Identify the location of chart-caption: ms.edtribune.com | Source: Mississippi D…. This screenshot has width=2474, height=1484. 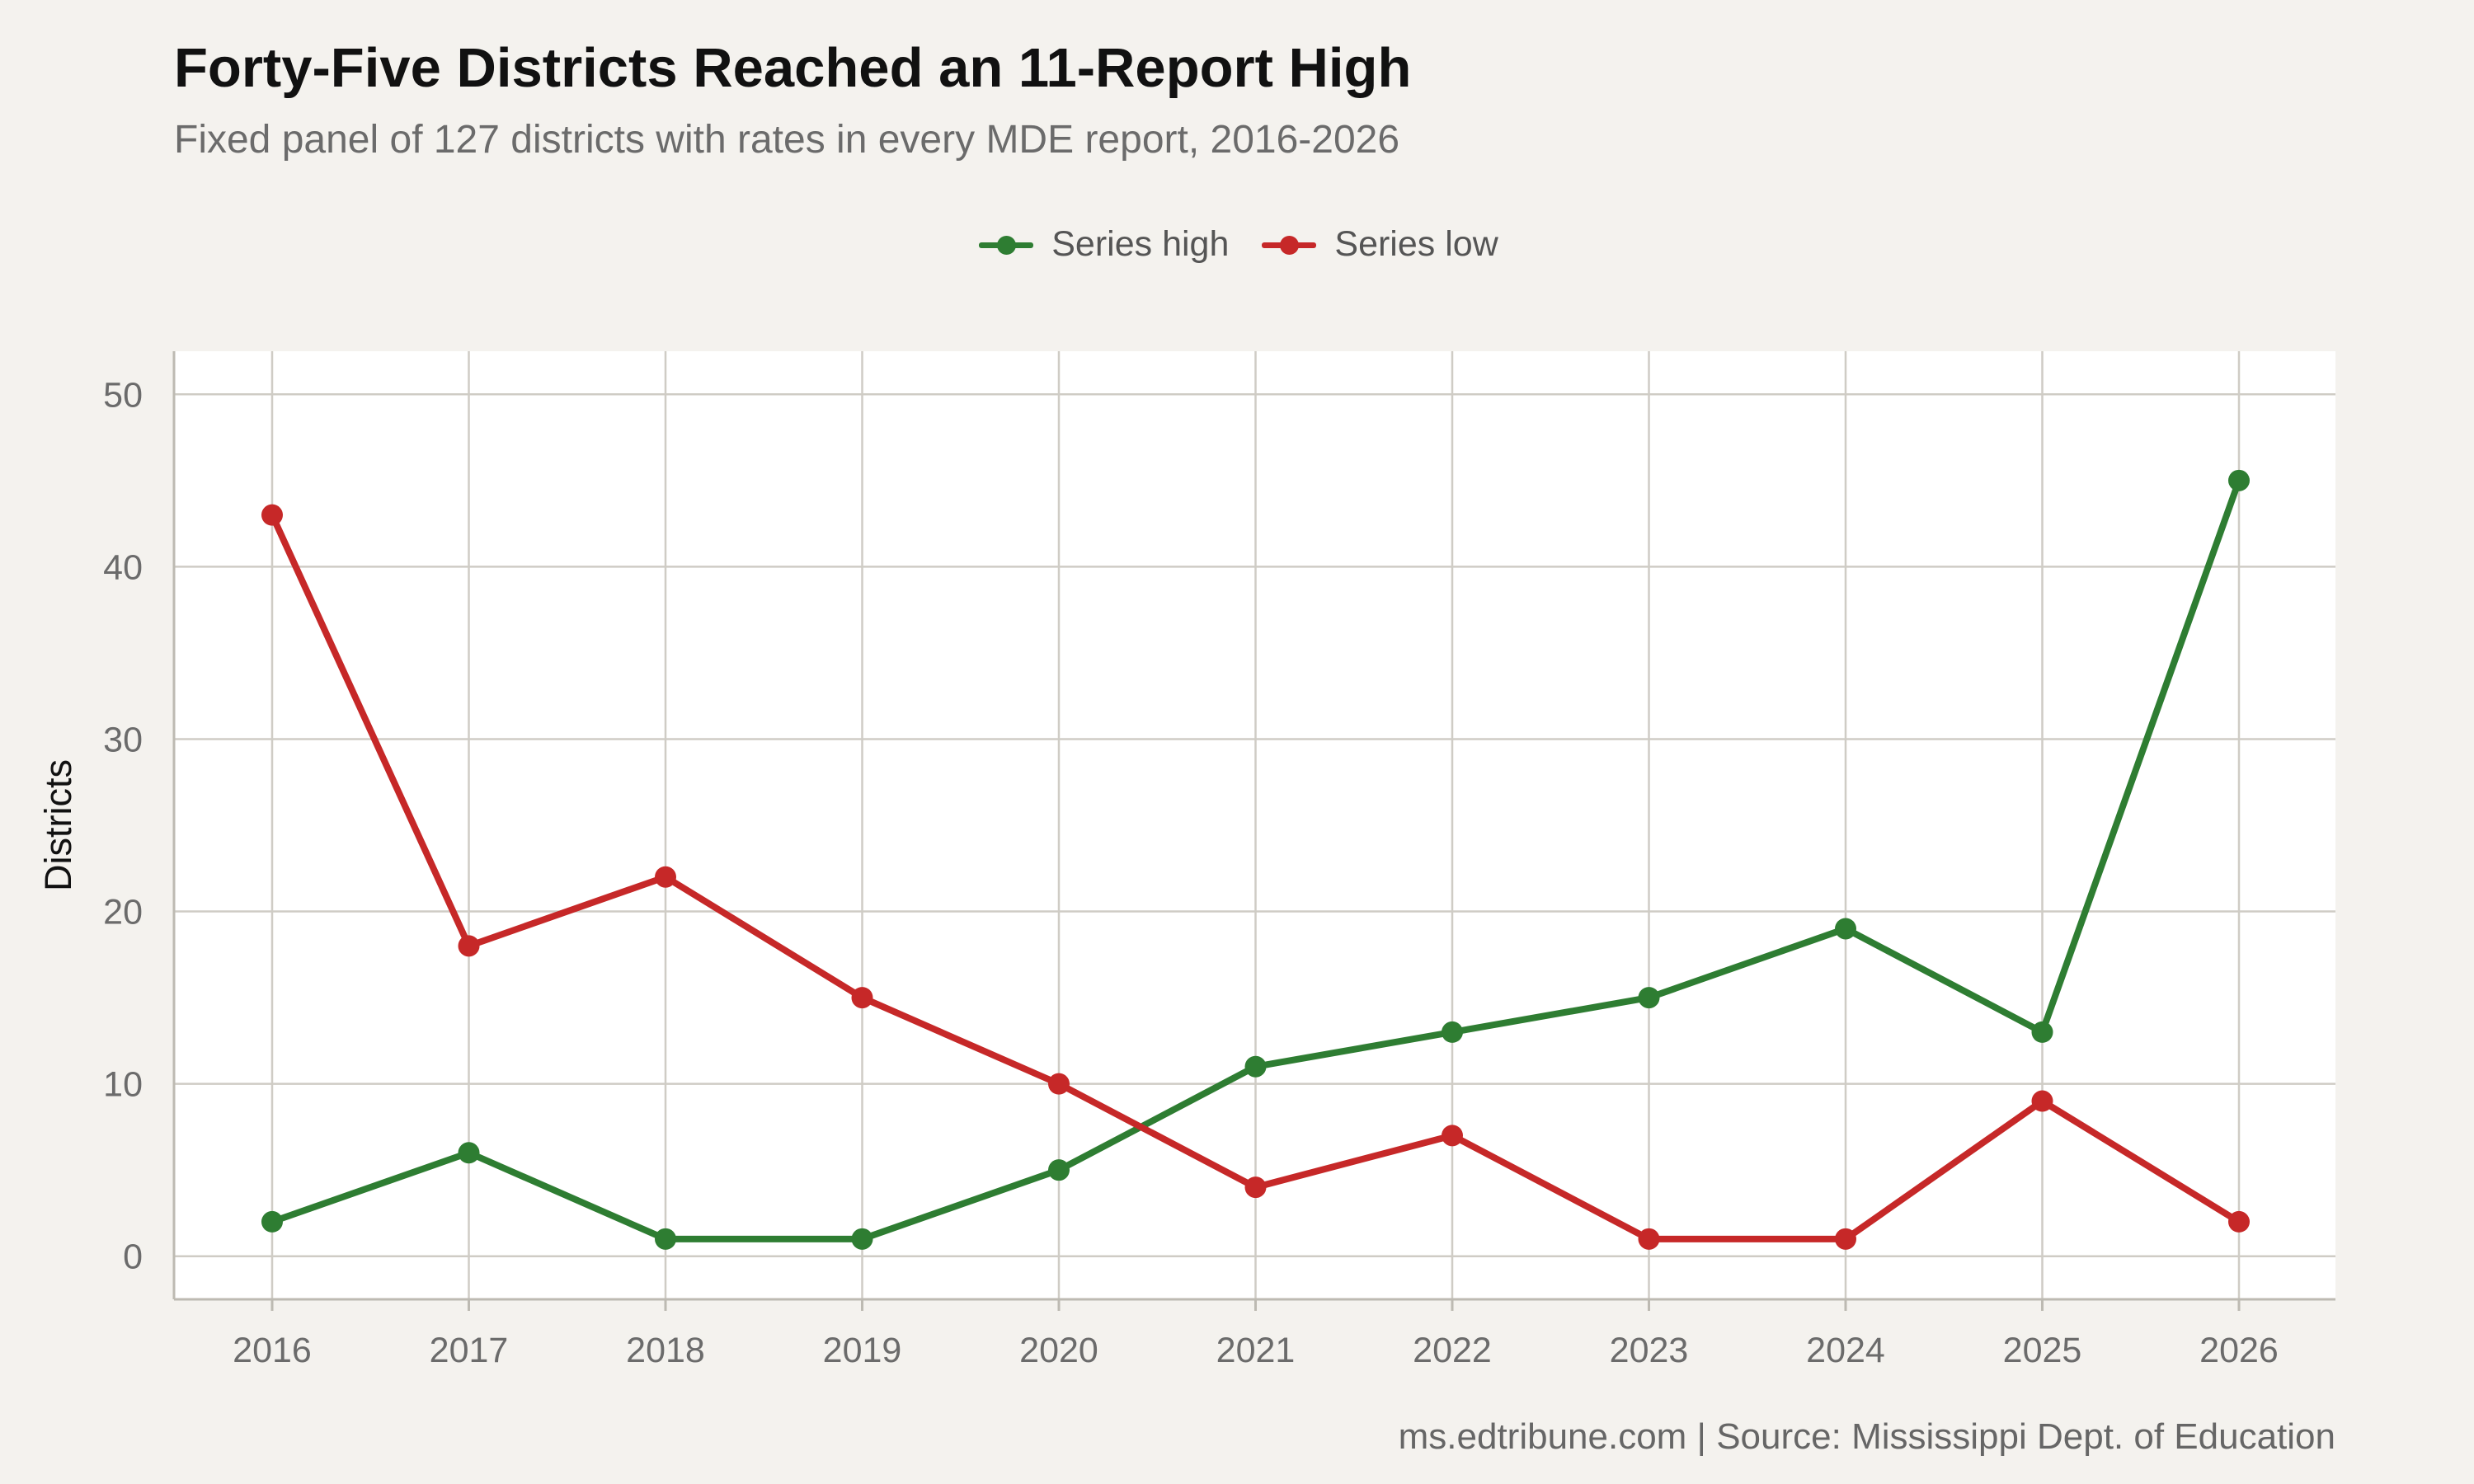
(1866, 1436).